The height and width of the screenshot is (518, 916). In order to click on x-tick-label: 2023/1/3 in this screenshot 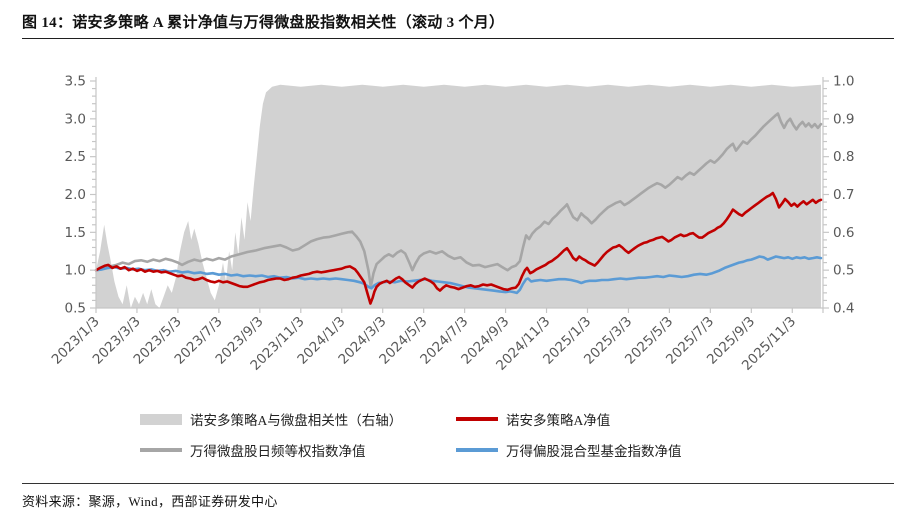, I will do `click(76, 341)`.